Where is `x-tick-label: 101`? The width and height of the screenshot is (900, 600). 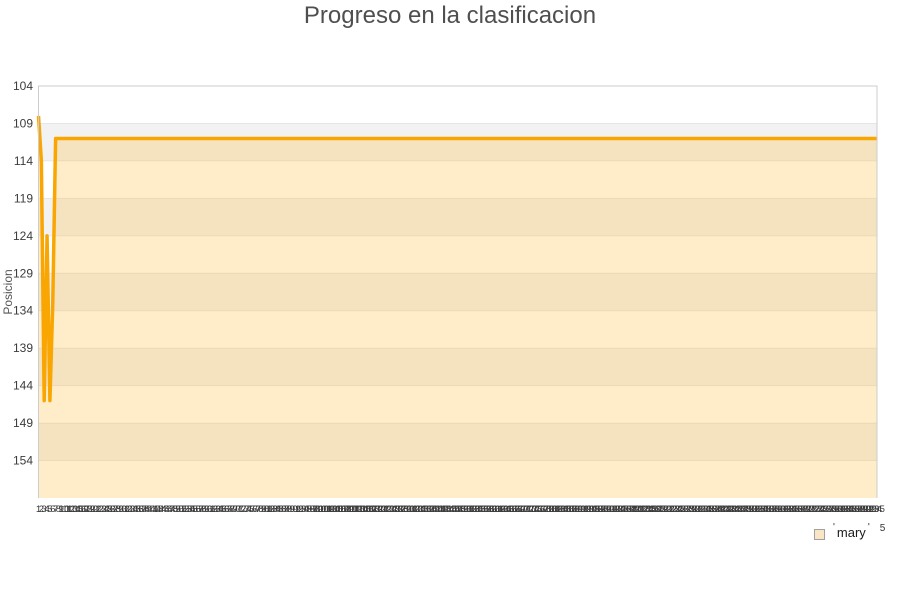 x-tick-label: 101 is located at coordinates (324, 509).